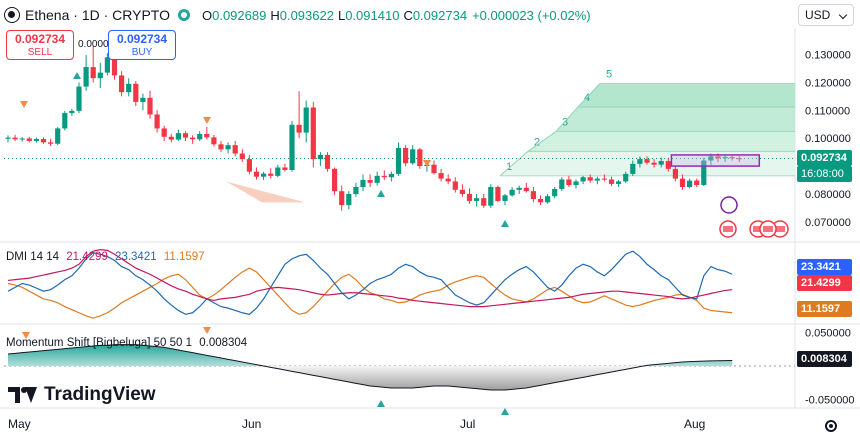 The height and width of the screenshot is (437, 860). I want to click on di-plus-tag: 23.3421, so click(824, 267).